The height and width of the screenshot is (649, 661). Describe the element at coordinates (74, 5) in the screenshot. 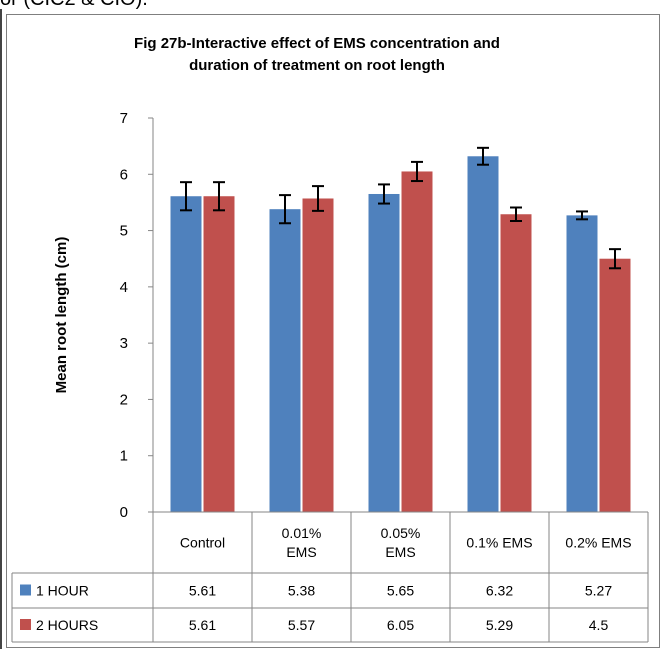

I see `page-text-fragment: or (CIC2 & CIO).` at that location.